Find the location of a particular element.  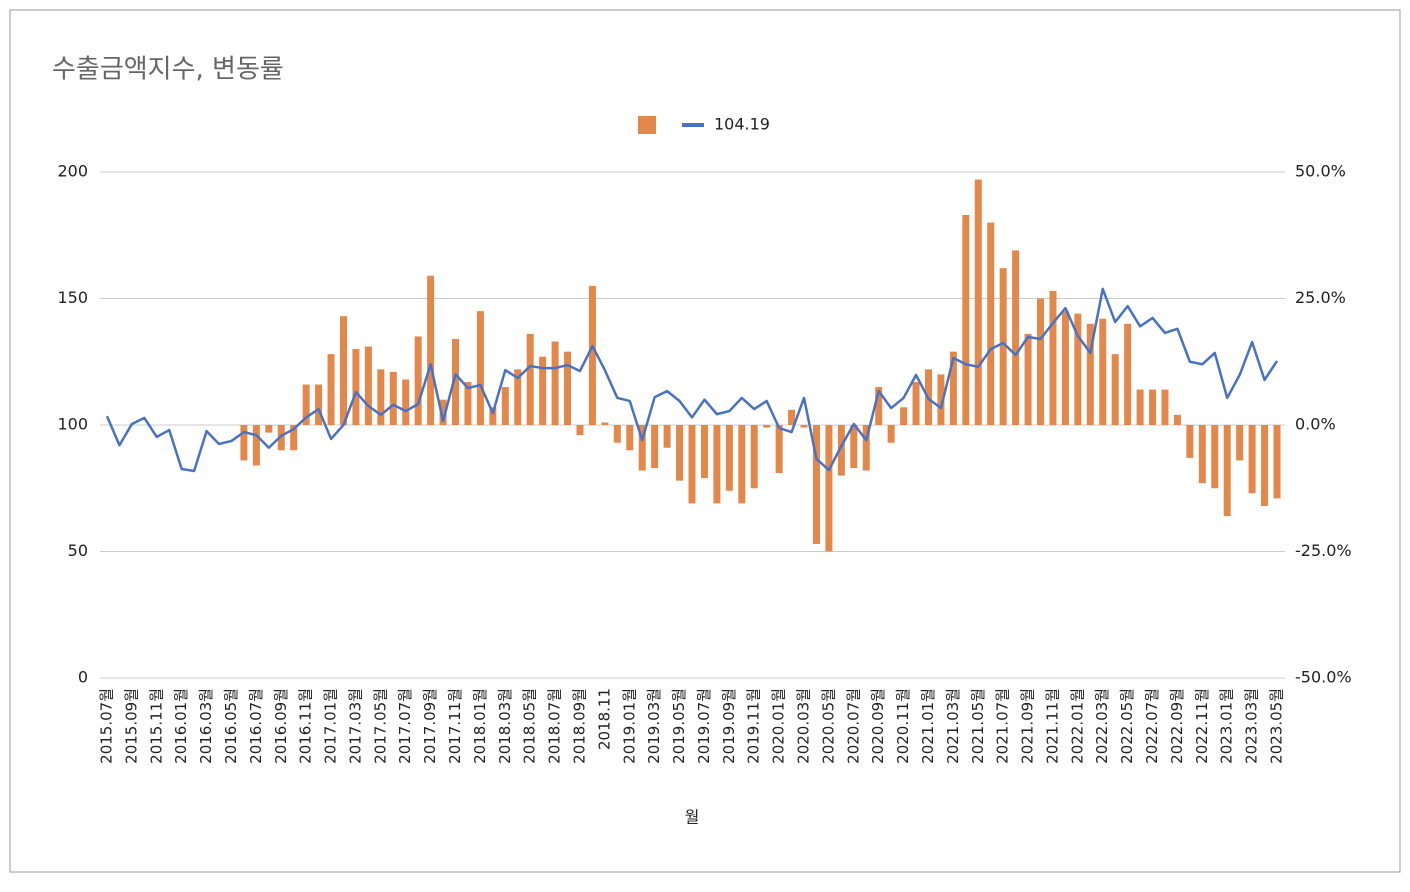

legend-swatch is located at coordinates (647, 125).